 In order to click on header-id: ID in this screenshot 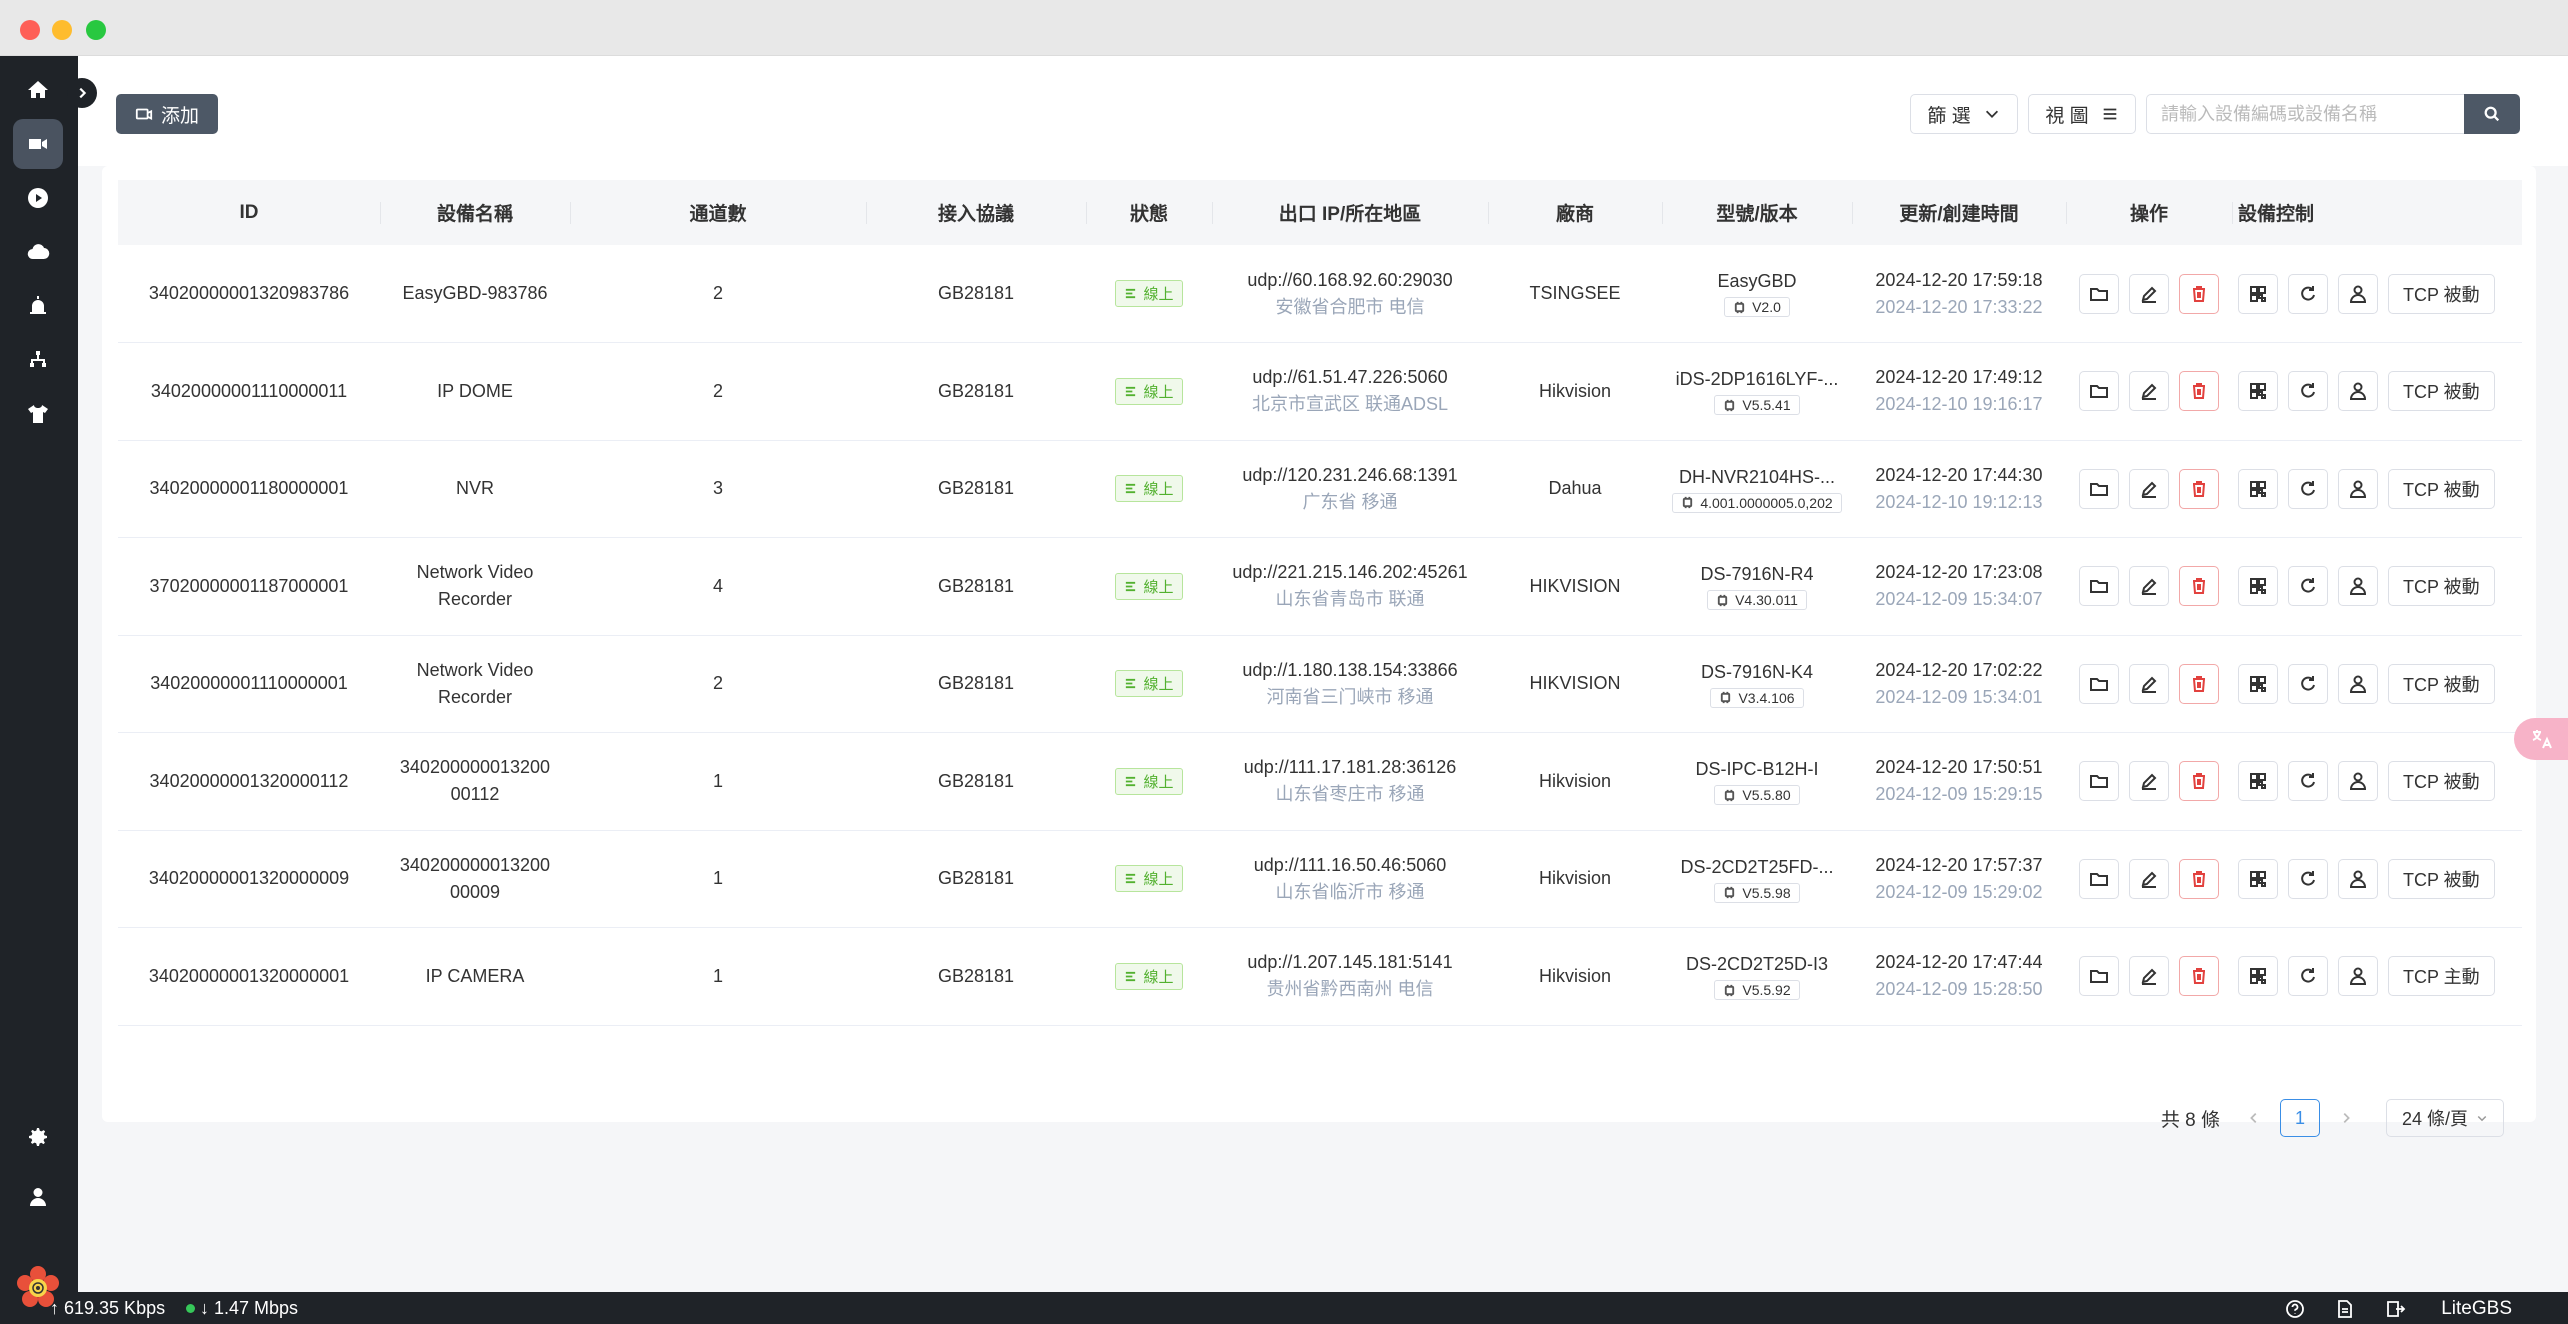, I will do `click(249, 212)`.